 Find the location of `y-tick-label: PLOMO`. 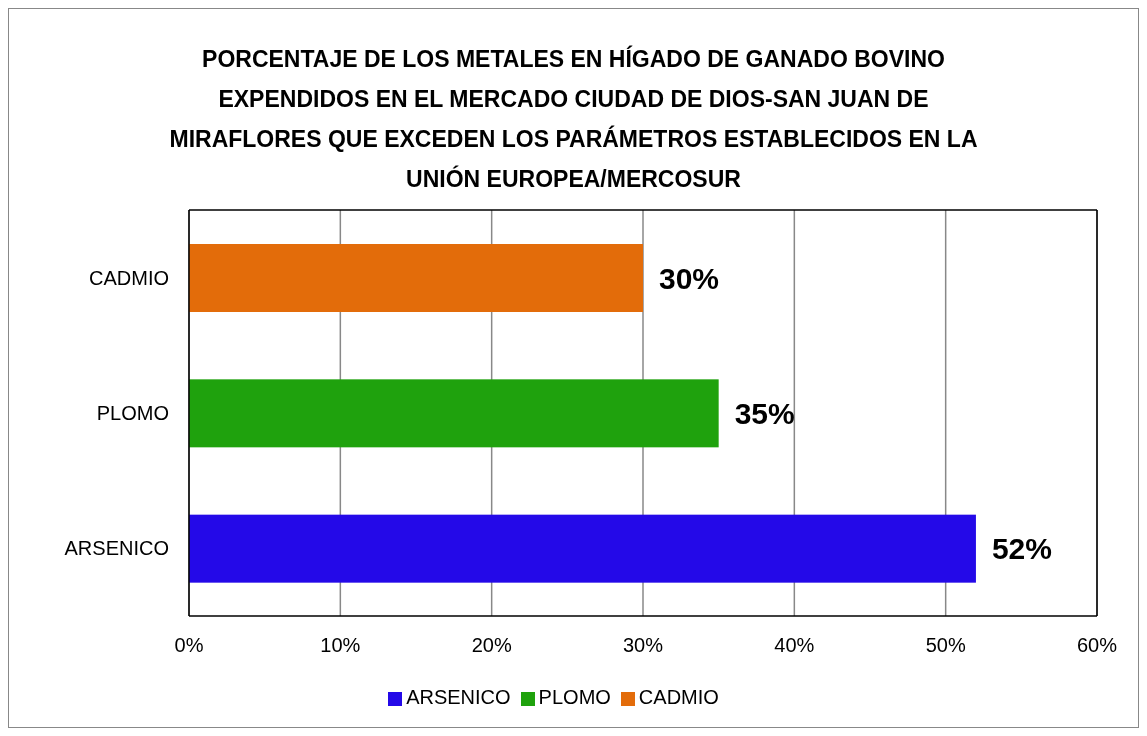

y-tick-label: PLOMO is located at coordinates (132, 413).